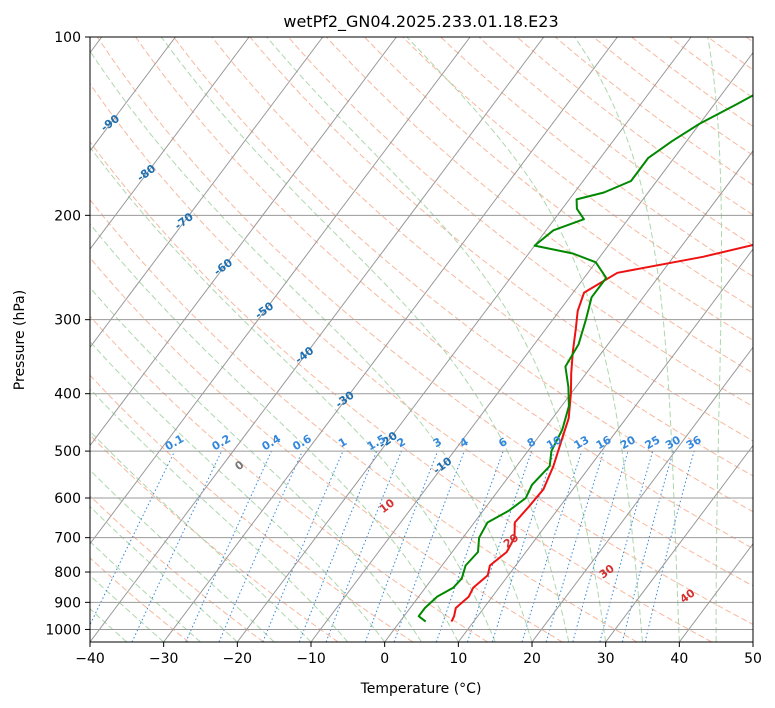  What do you see at coordinates (384, 659) in the screenshot?
I see `x-tick-label: 0` at bounding box center [384, 659].